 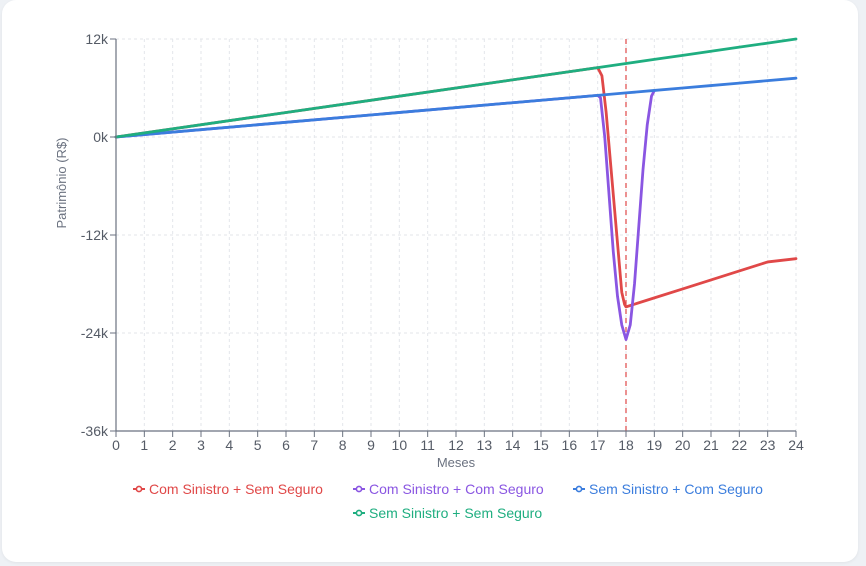 What do you see at coordinates (676, 489) in the screenshot?
I see `legend-label: Sem Sinistro + Com Seguro` at bounding box center [676, 489].